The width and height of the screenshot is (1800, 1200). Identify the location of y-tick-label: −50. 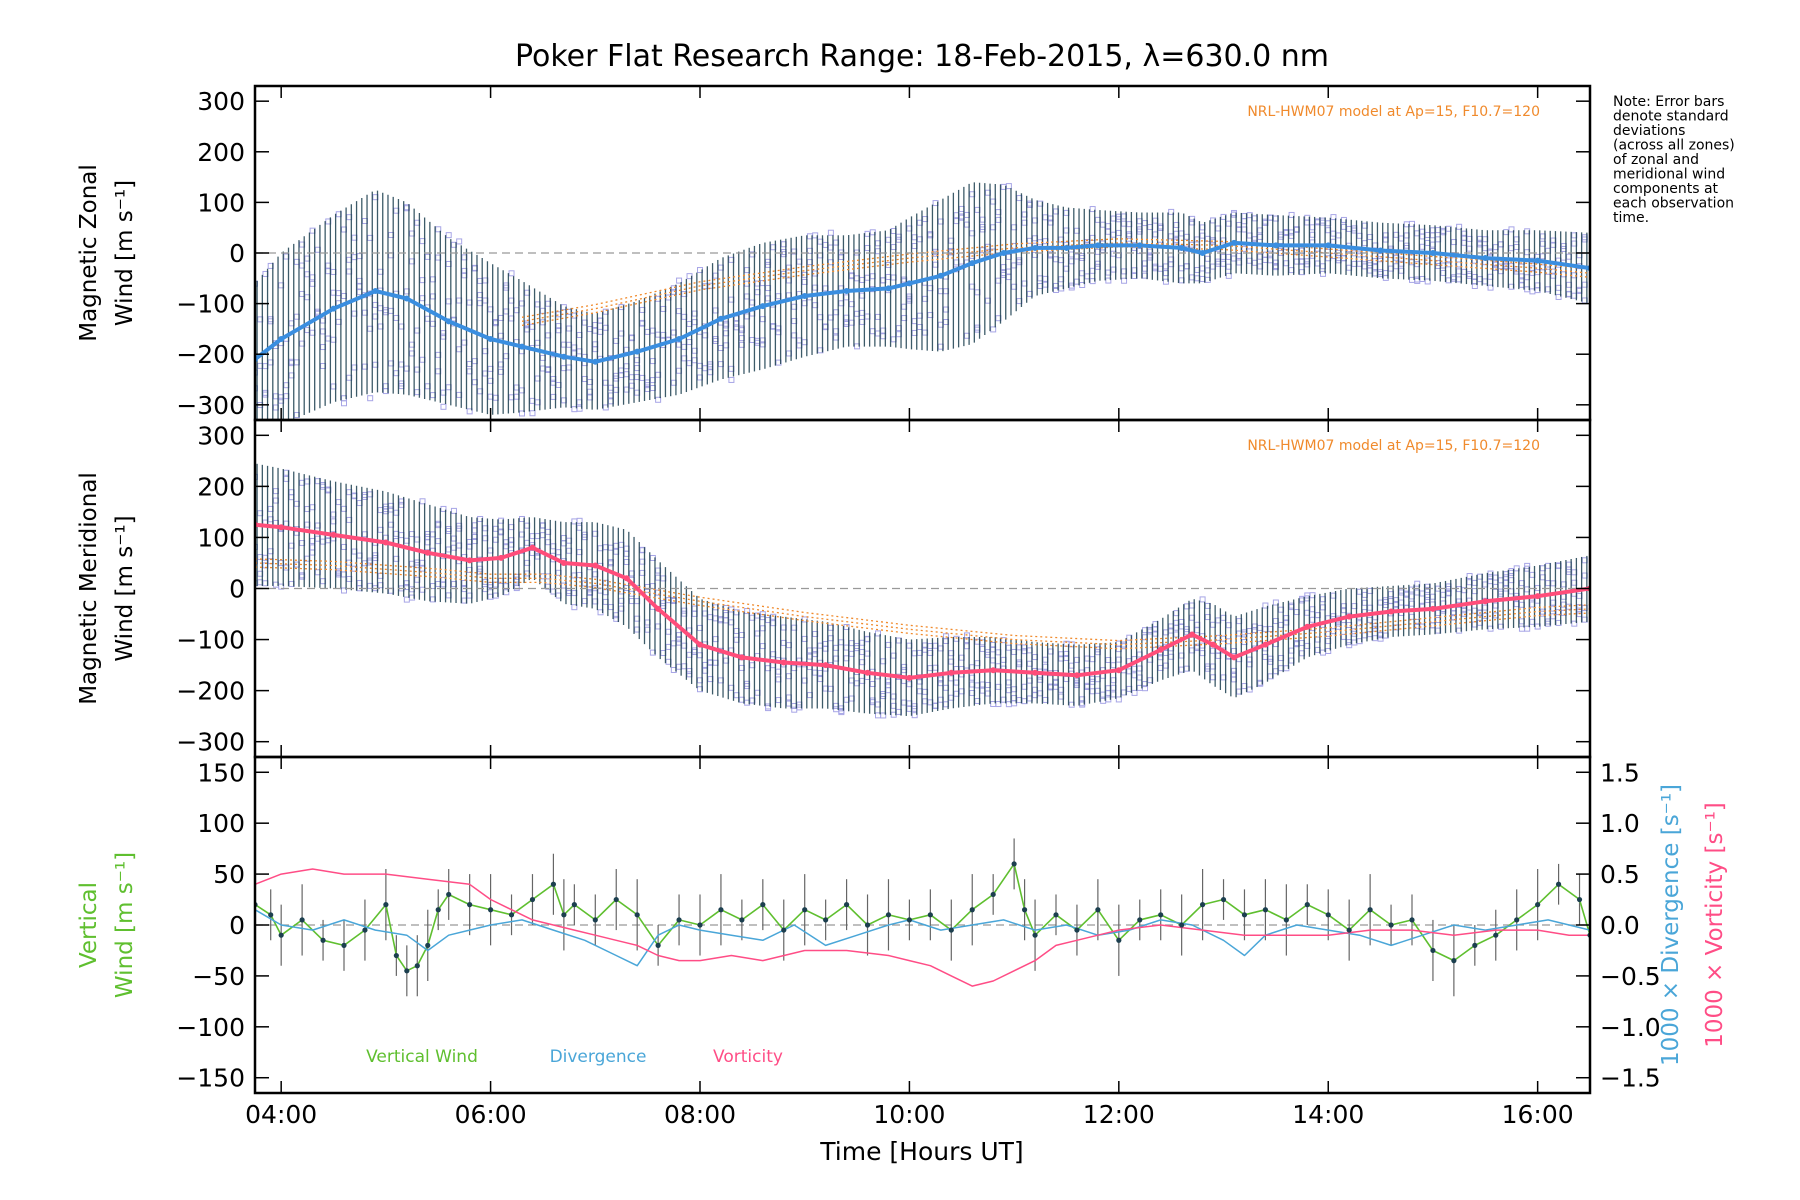
(218, 976).